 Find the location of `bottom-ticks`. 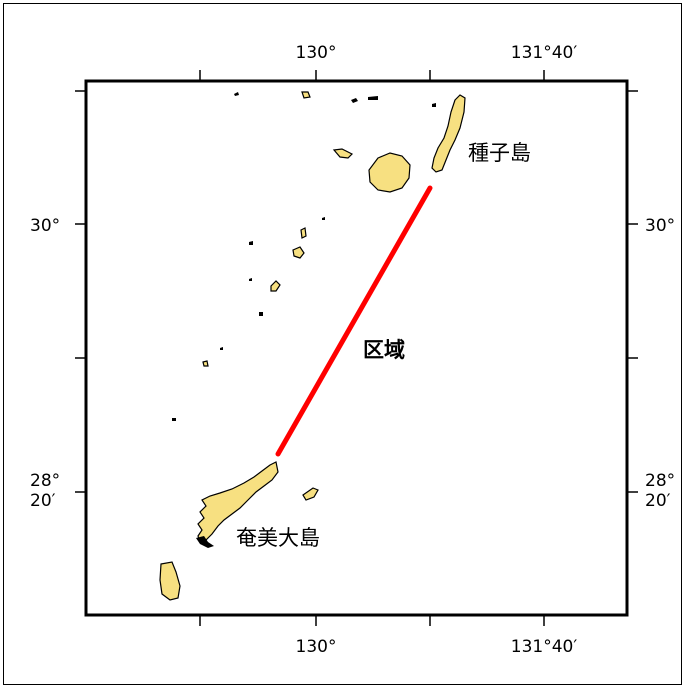

bottom-ticks is located at coordinates (372, 620).